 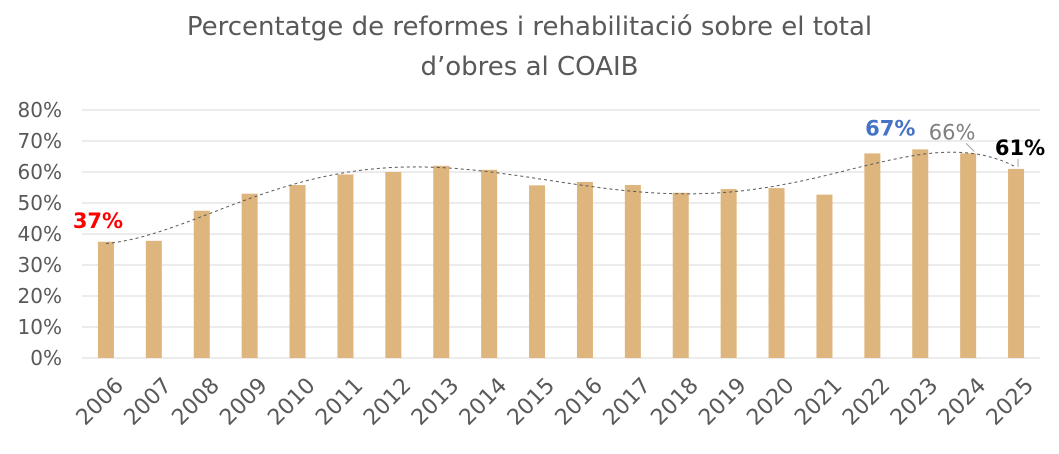 I want to click on y-tick-label: 10%, so click(x=40, y=327).